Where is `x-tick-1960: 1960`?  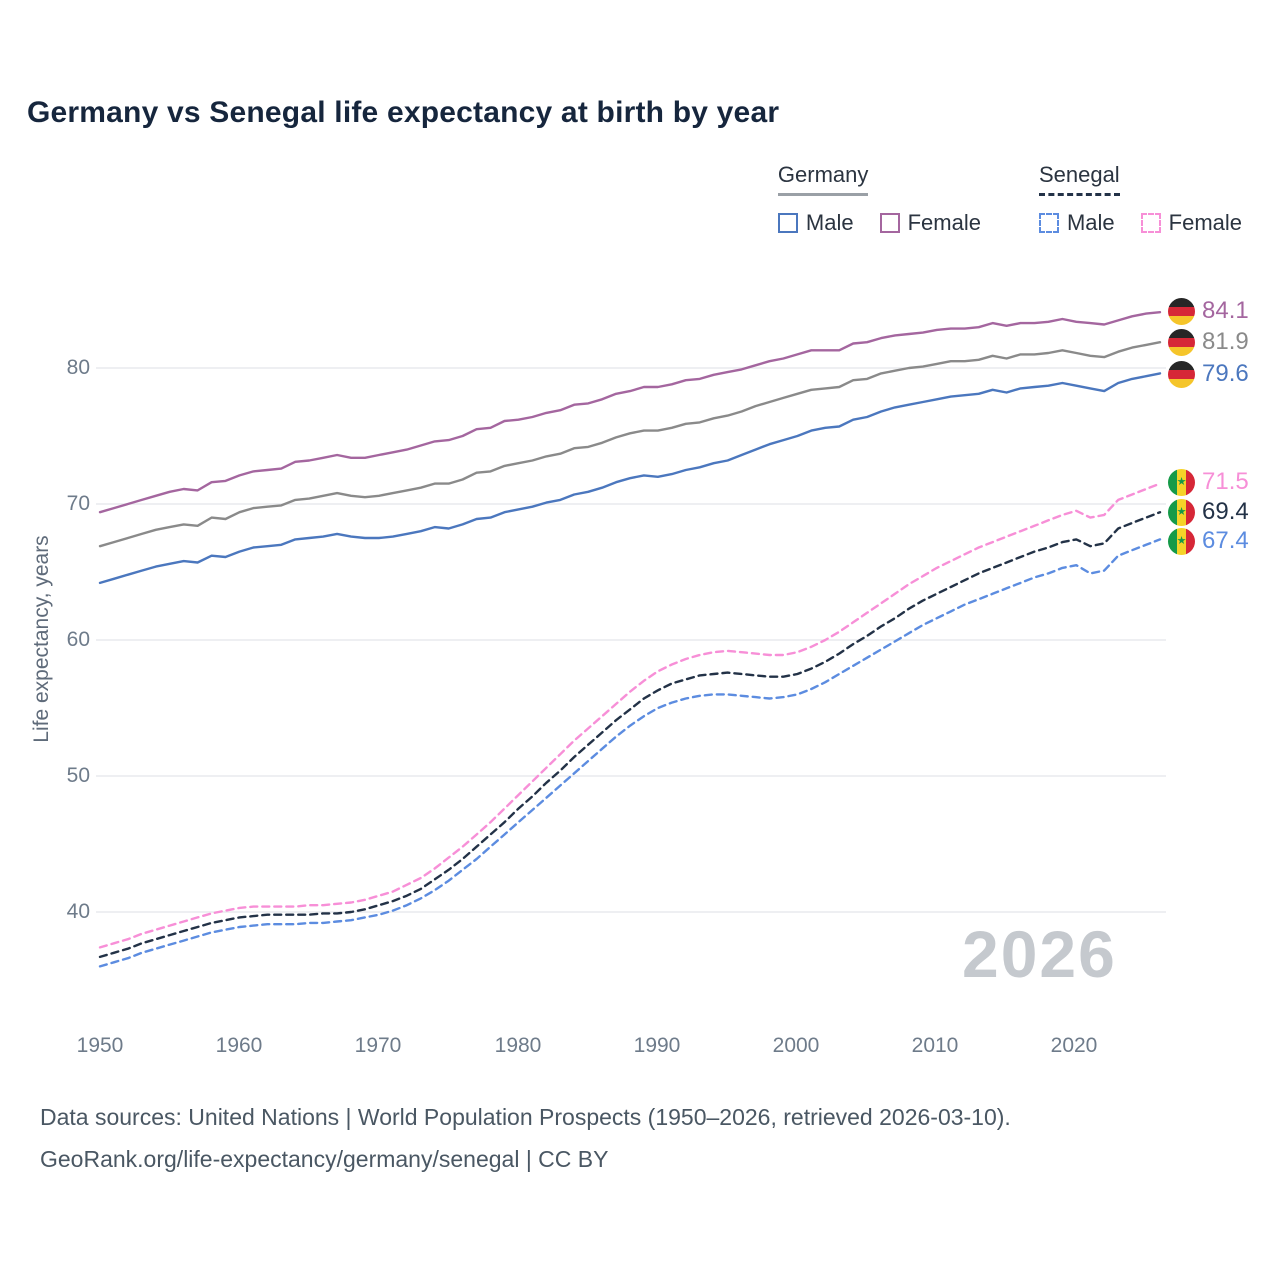 x-tick-1960: 1960 is located at coordinates (239, 1045).